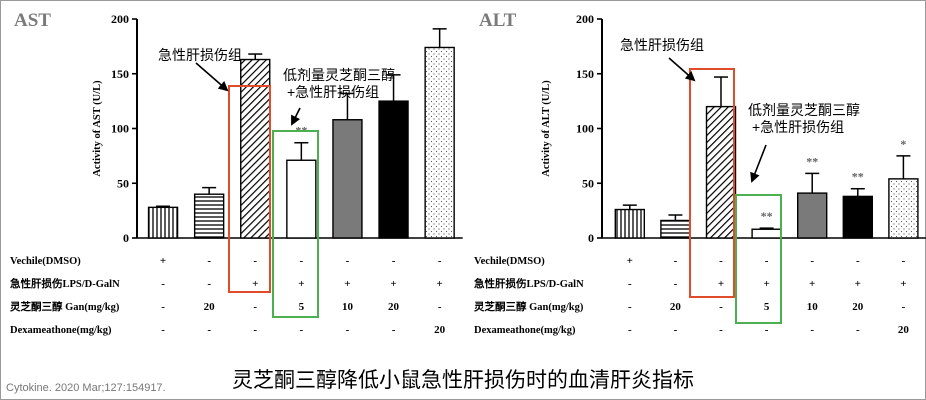 The image size is (926, 400). I want to click on panel-label: AST, so click(32, 20).